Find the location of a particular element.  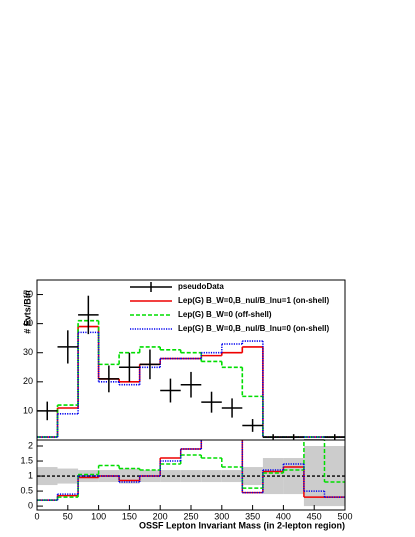

x-tick-label: 150 is located at coordinates (129, 516).